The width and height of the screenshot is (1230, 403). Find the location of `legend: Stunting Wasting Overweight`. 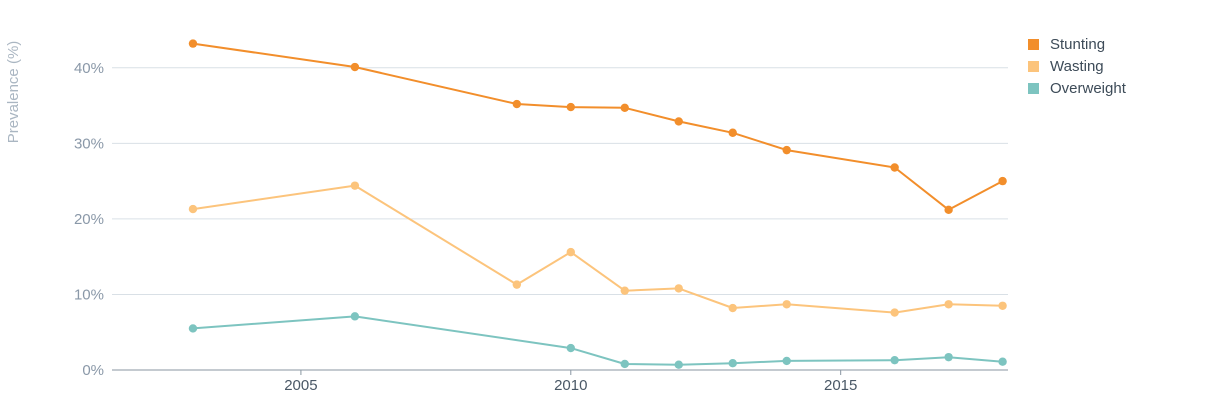

legend: Stunting Wasting Overweight is located at coordinates (1077, 66).